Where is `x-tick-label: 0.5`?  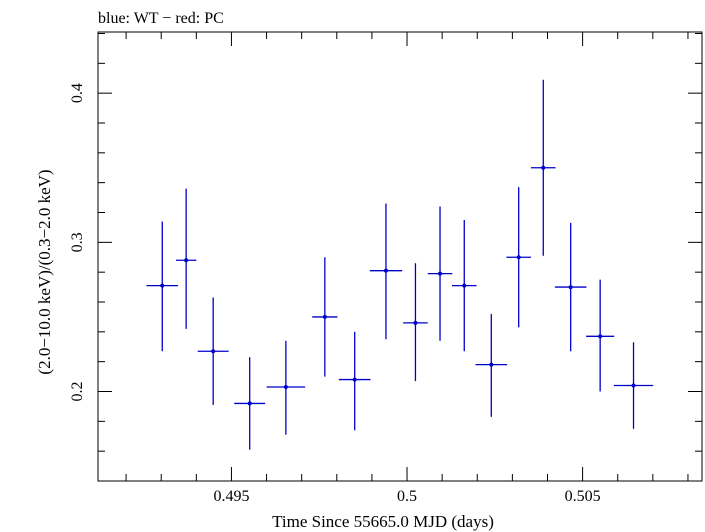
x-tick-label: 0.5 is located at coordinates (407, 496).